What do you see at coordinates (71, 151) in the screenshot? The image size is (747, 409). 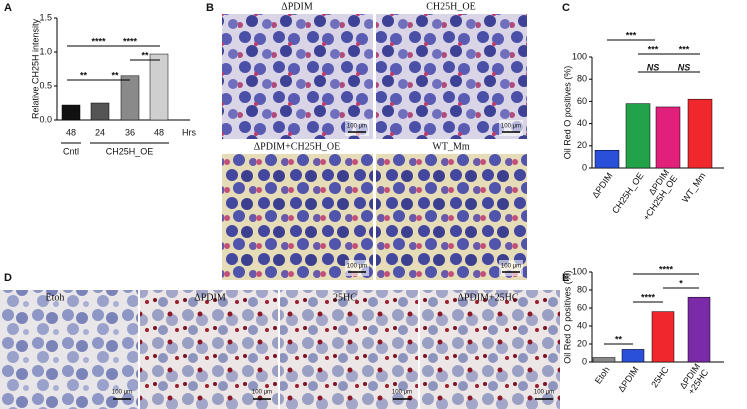 I see `group-label: Cntl` at bounding box center [71, 151].